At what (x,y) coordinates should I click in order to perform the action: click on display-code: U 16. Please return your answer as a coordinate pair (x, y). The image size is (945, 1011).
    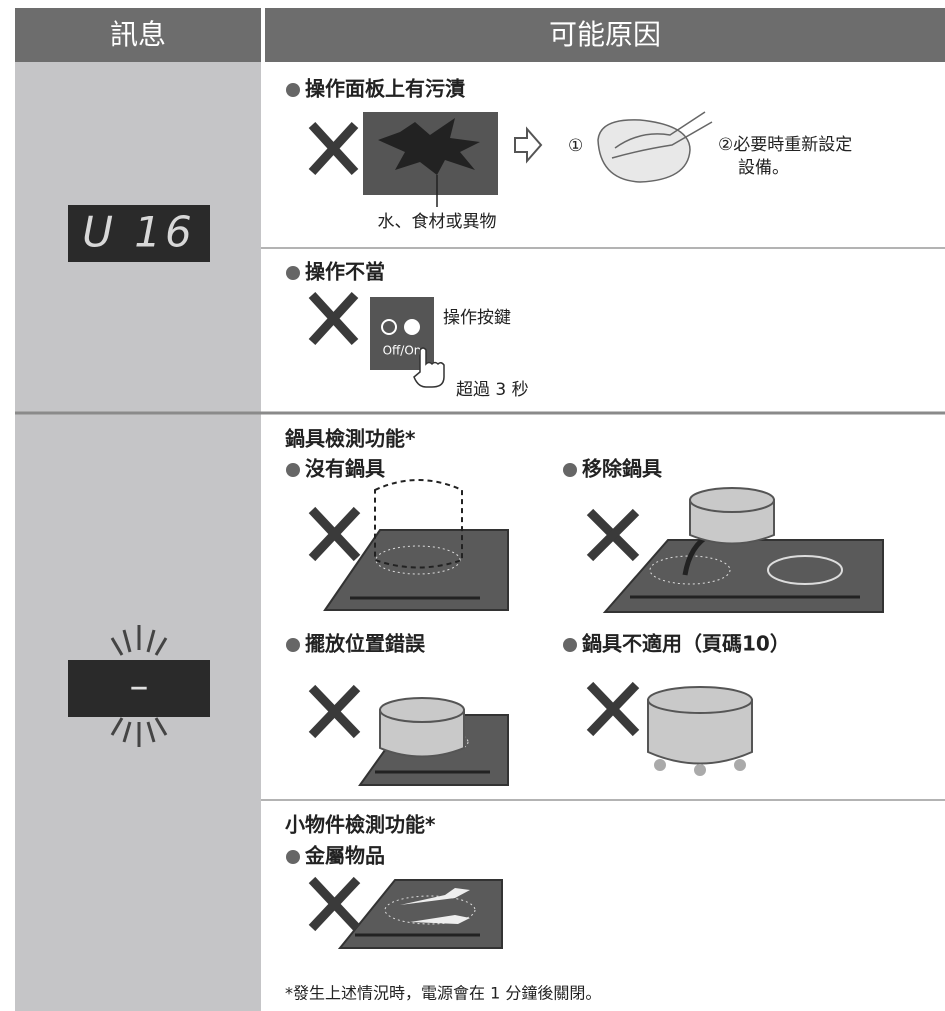
    Looking at the image, I should click on (139, 232).